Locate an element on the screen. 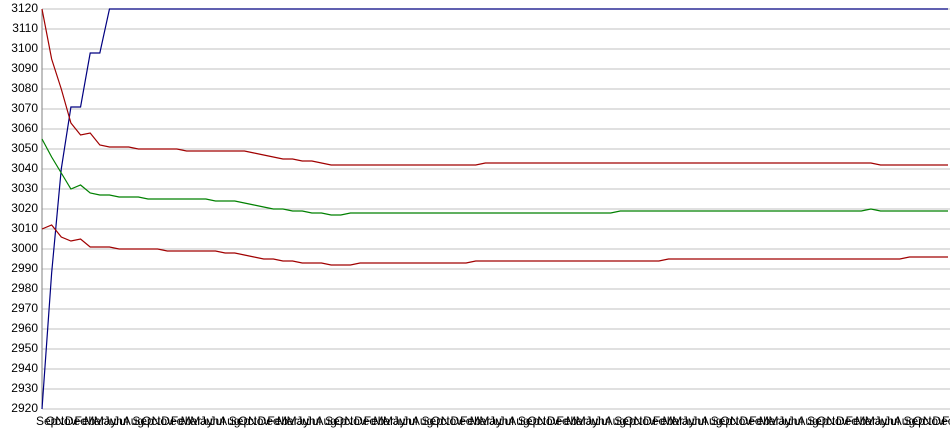  y-tick-label: 3070 is located at coordinates (24, 108).